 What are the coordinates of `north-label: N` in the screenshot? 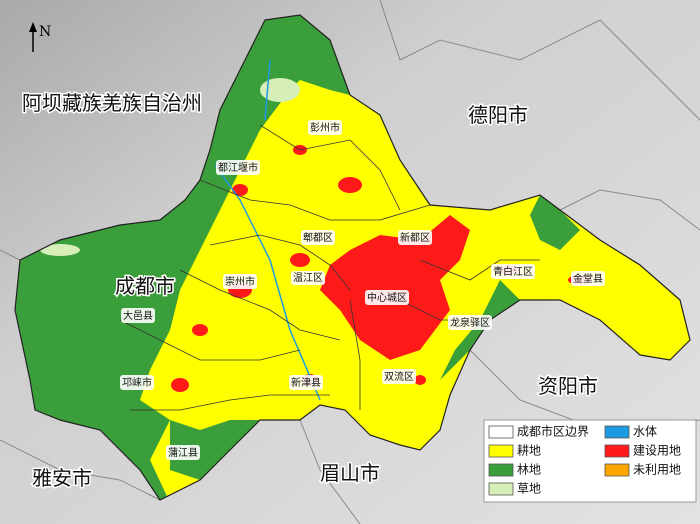 It's located at (45, 32).